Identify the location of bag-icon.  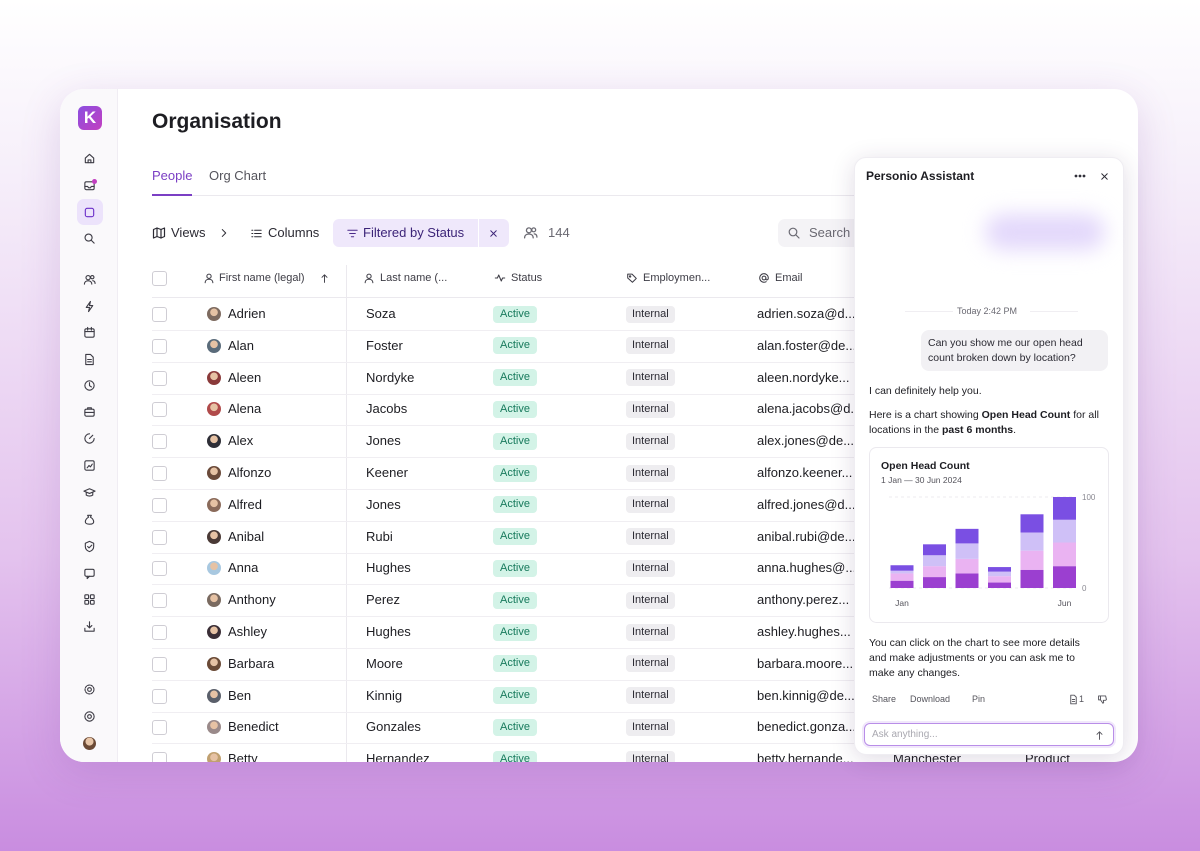
(89, 411).